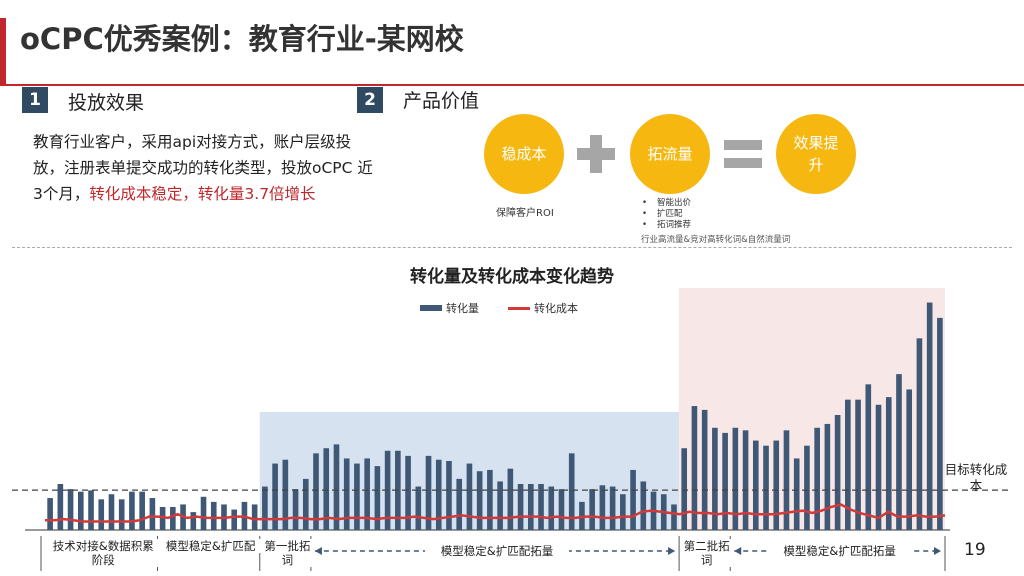 The image size is (1024, 576). What do you see at coordinates (525, 213) in the screenshot?
I see `roi-caption: 保障客户ROI` at bounding box center [525, 213].